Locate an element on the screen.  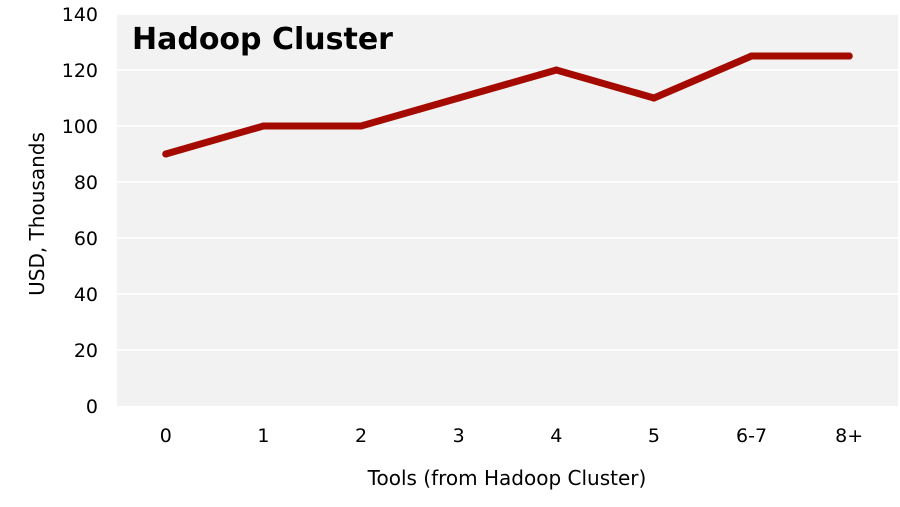
y-tick-label: 40 is located at coordinates (86, 295).